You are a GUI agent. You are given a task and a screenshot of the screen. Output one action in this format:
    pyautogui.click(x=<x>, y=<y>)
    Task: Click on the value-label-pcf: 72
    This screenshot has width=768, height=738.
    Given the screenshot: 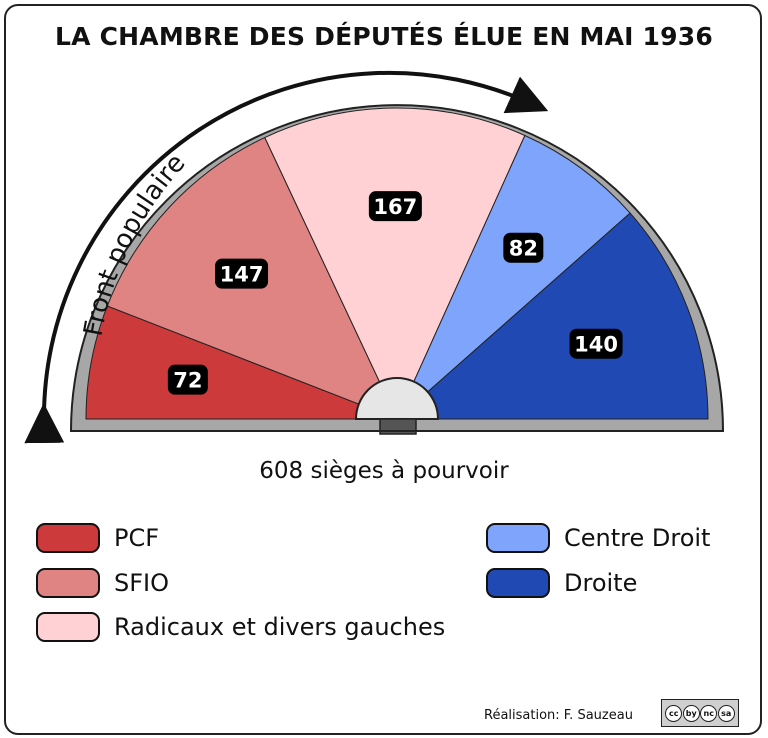 What is the action you would take?
    pyautogui.click(x=187, y=379)
    